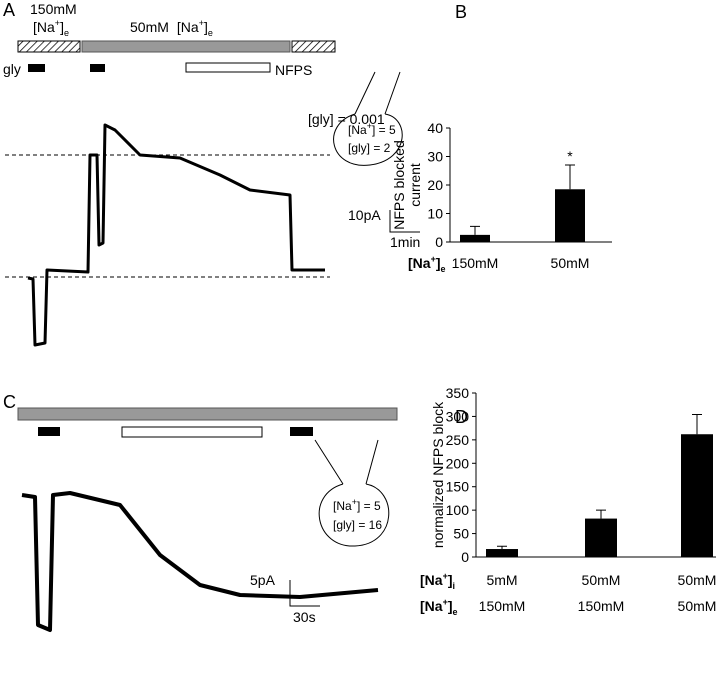  Describe the element at coordinates (438, 474) in the screenshot. I see `y-axis-label: normalized NFPS block` at that location.